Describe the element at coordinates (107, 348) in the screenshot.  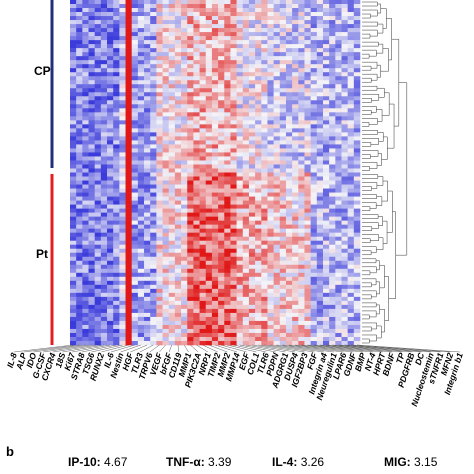
I see `gene-leader-line` at that location.